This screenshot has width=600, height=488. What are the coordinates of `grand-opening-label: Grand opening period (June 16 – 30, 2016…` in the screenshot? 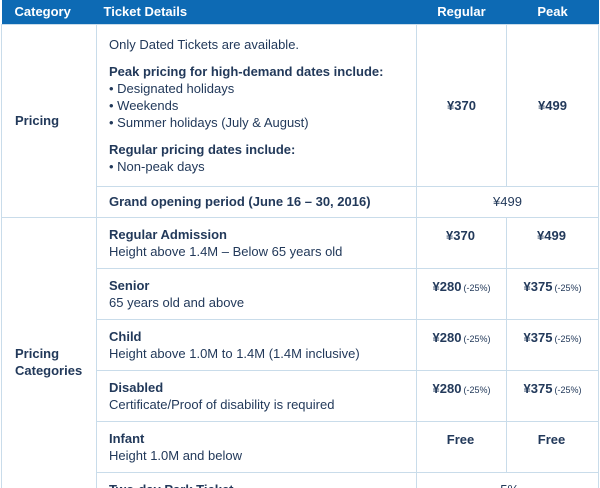 It's located at (256, 201).